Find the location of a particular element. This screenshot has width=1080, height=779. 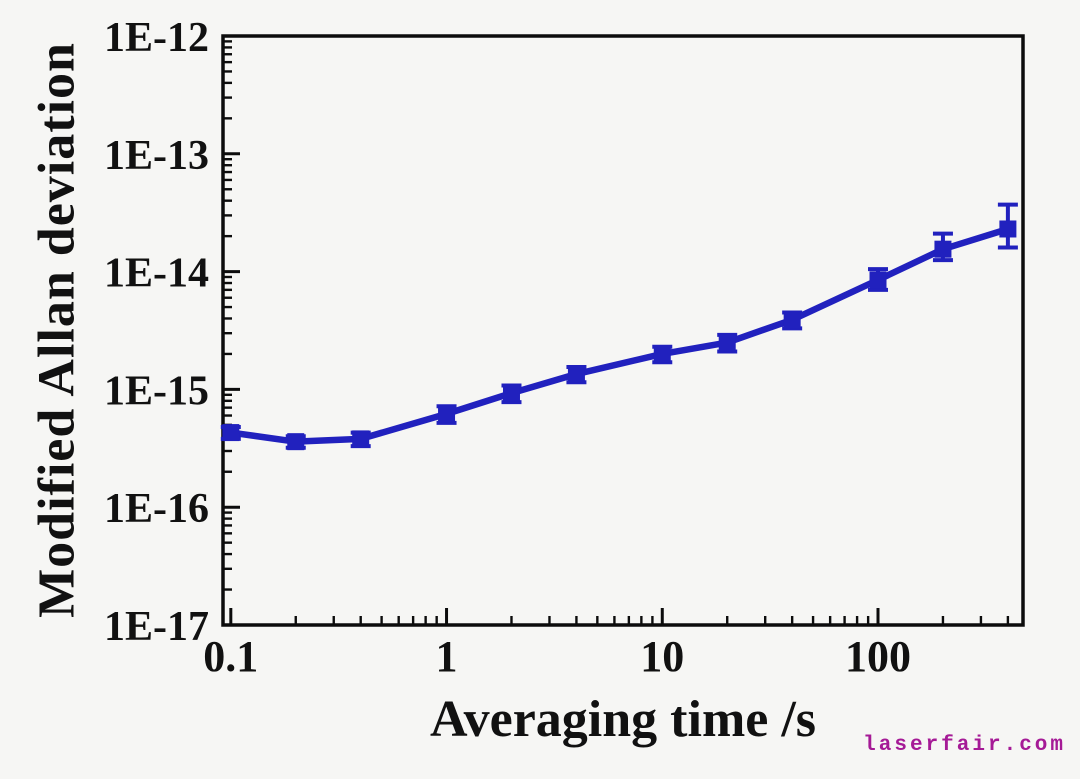

y-tick-label: 1E-16 is located at coordinates (156, 509).